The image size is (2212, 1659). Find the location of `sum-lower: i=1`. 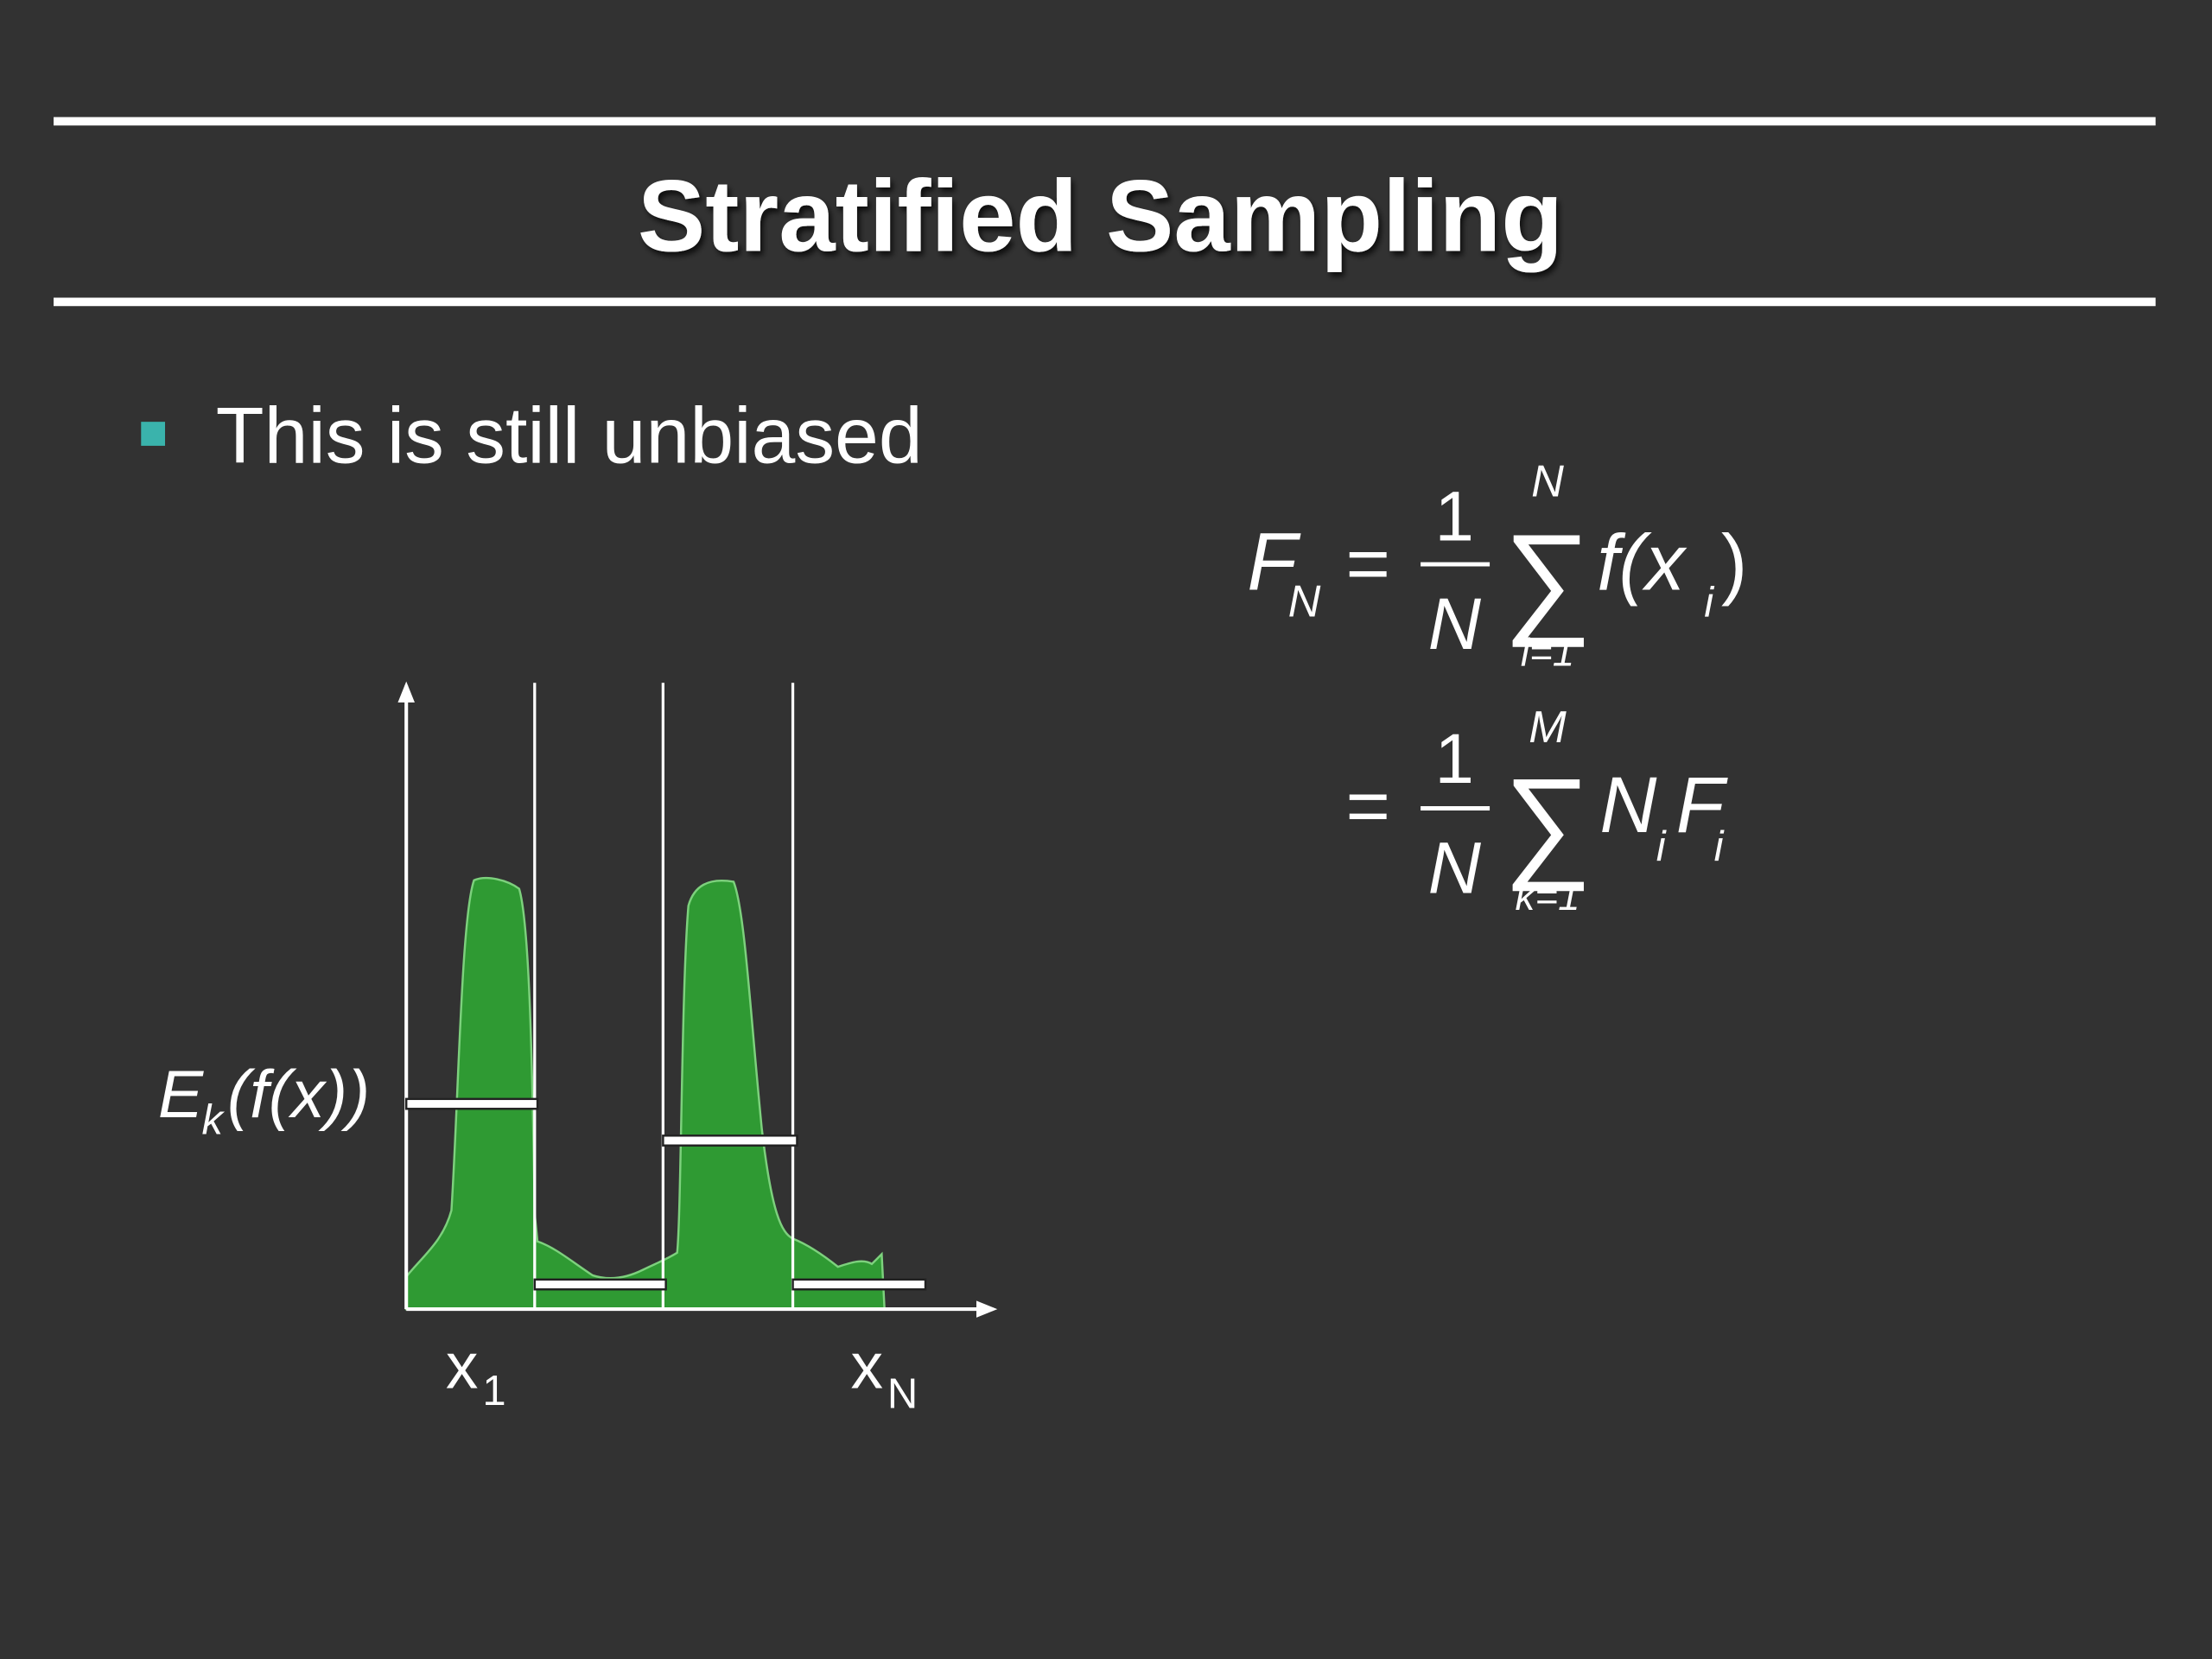

sum-lower: i=1 is located at coordinates (1547, 653).